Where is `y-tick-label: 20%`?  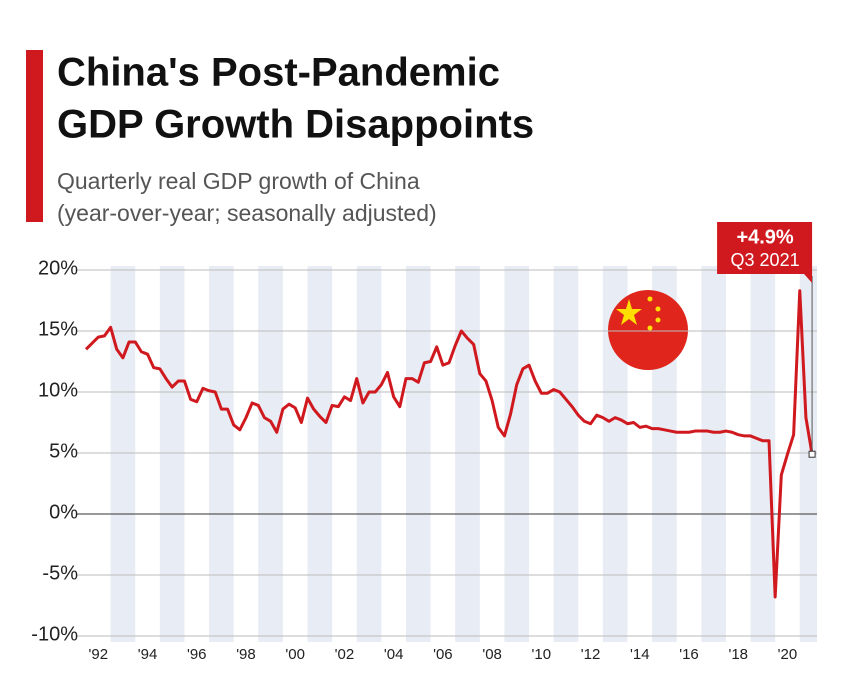
y-tick-label: 20% is located at coordinates (58, 268).